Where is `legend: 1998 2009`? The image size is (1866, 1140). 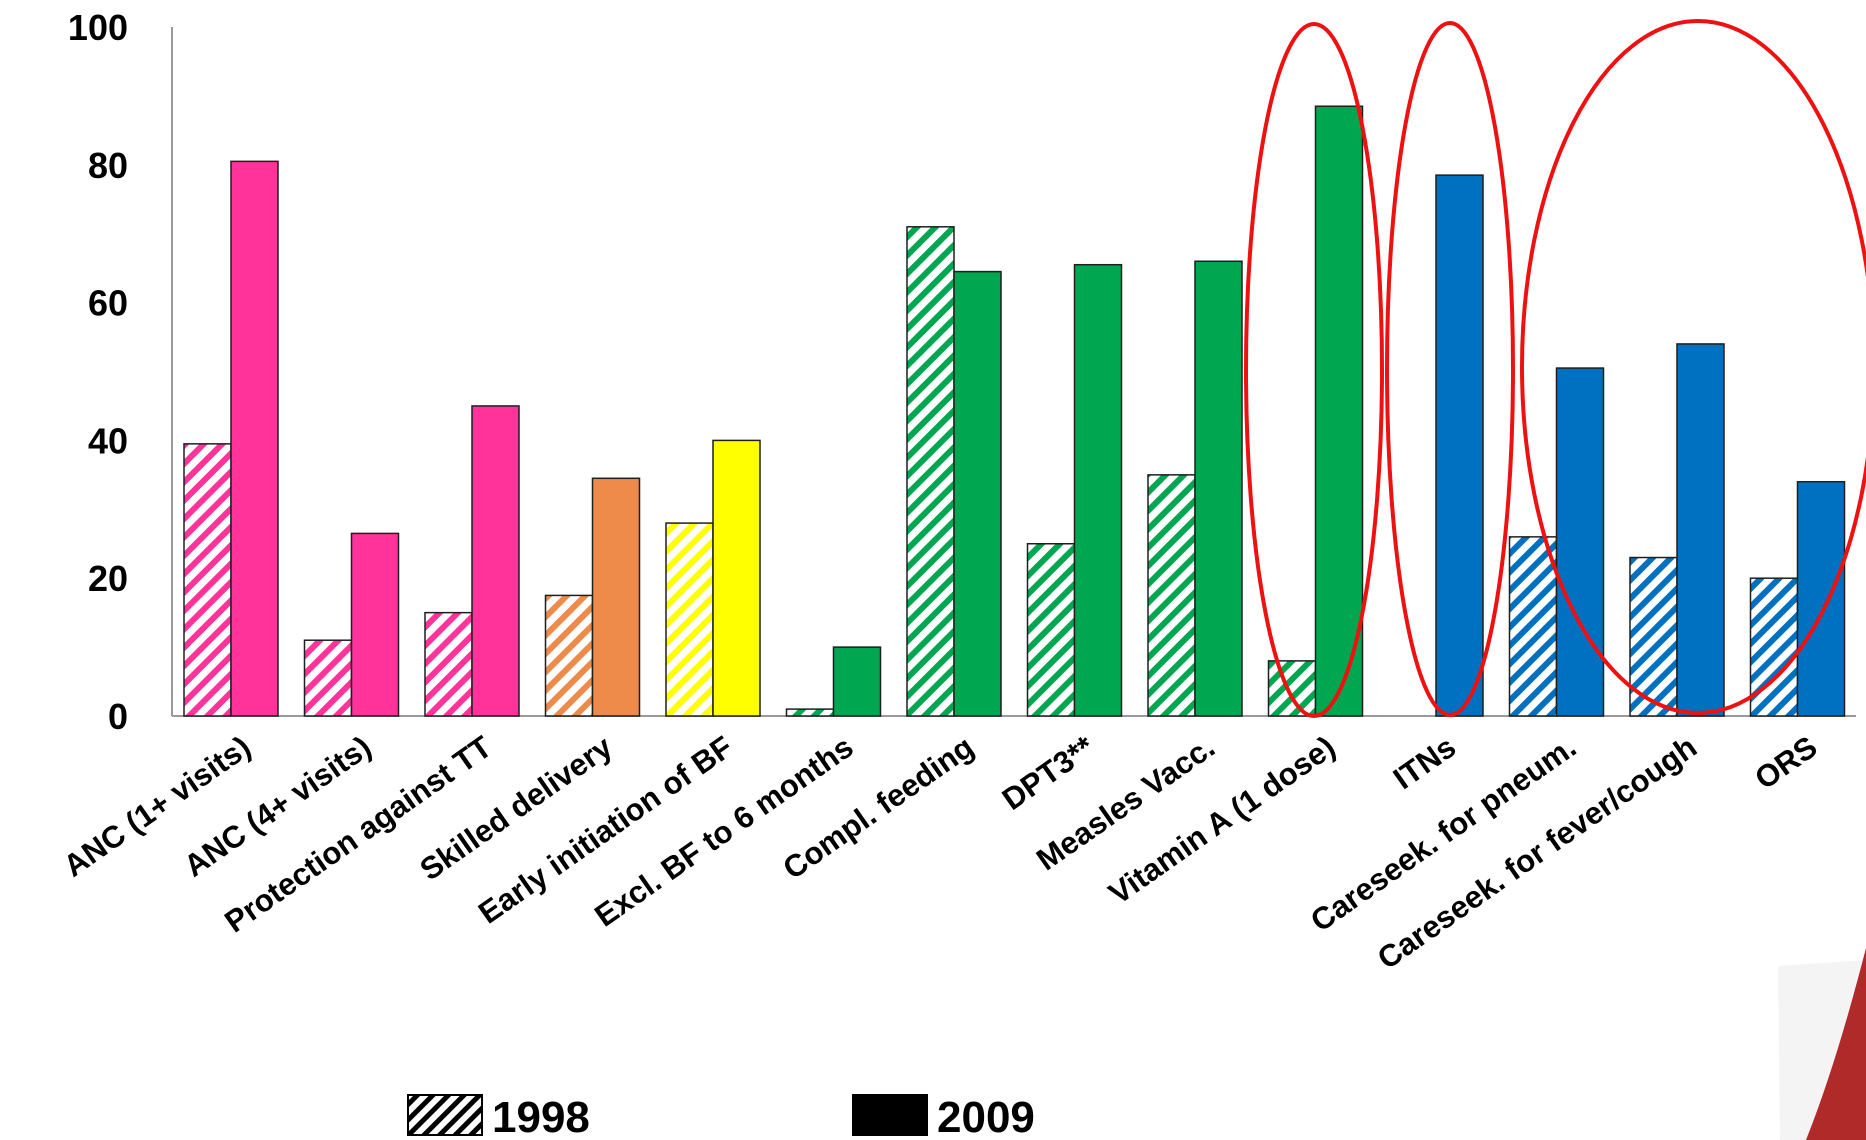 legend: 1998 2009 is located at coordinates (721, 1116).